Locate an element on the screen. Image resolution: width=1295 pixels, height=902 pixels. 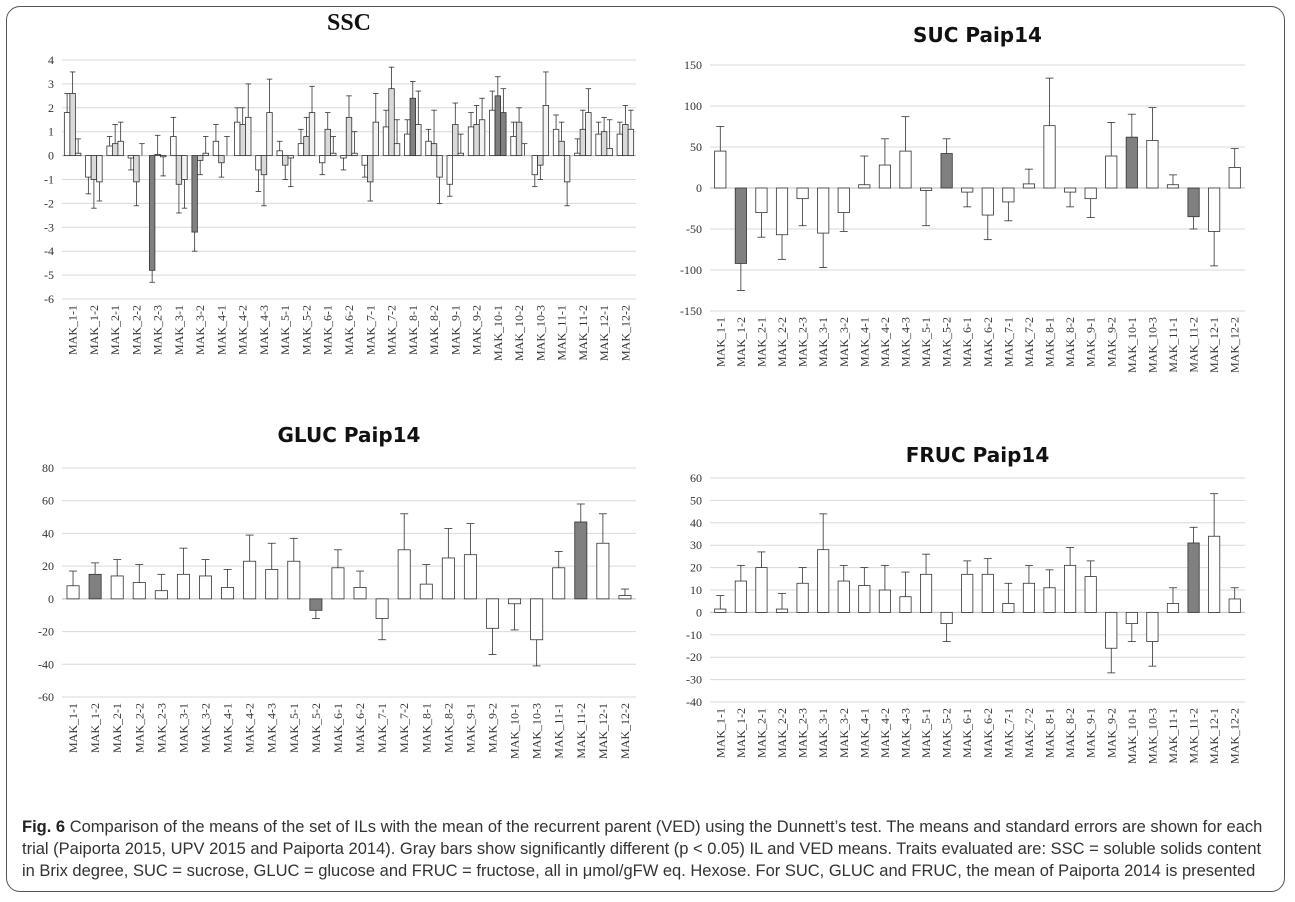
chart-title: GLUC Paip14 is located at coordinates (349, 435).